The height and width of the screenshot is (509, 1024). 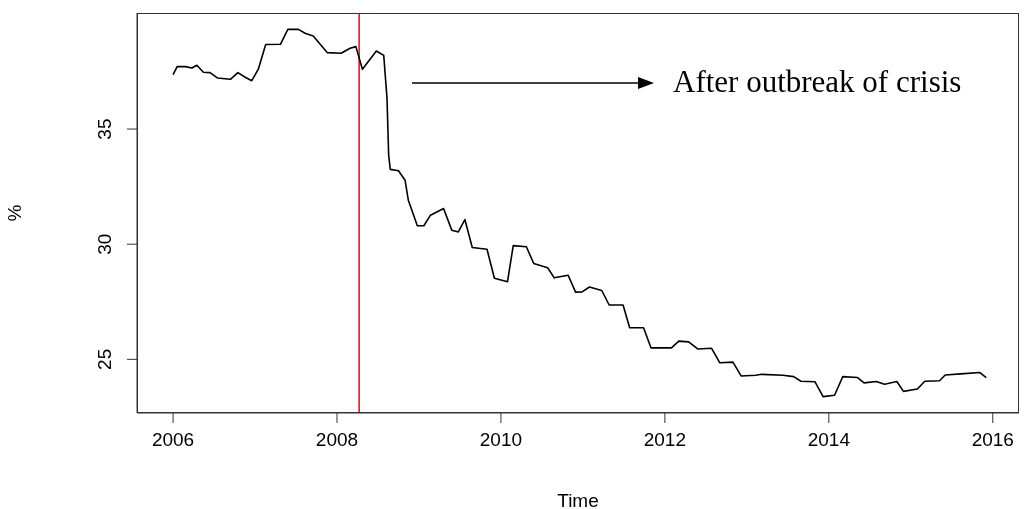 I want to click on y-tick-label: 35, so click(x=104, y=129).